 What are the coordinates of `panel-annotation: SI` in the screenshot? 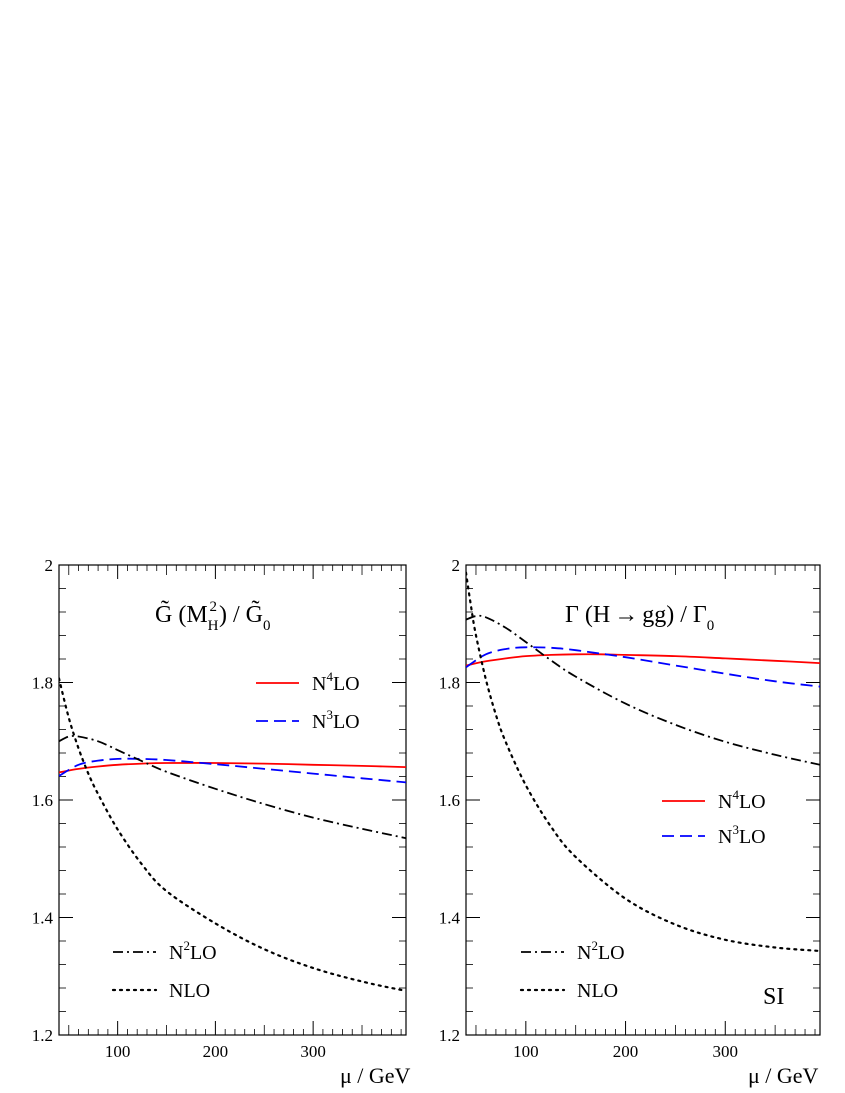 It's located at (773, 997).